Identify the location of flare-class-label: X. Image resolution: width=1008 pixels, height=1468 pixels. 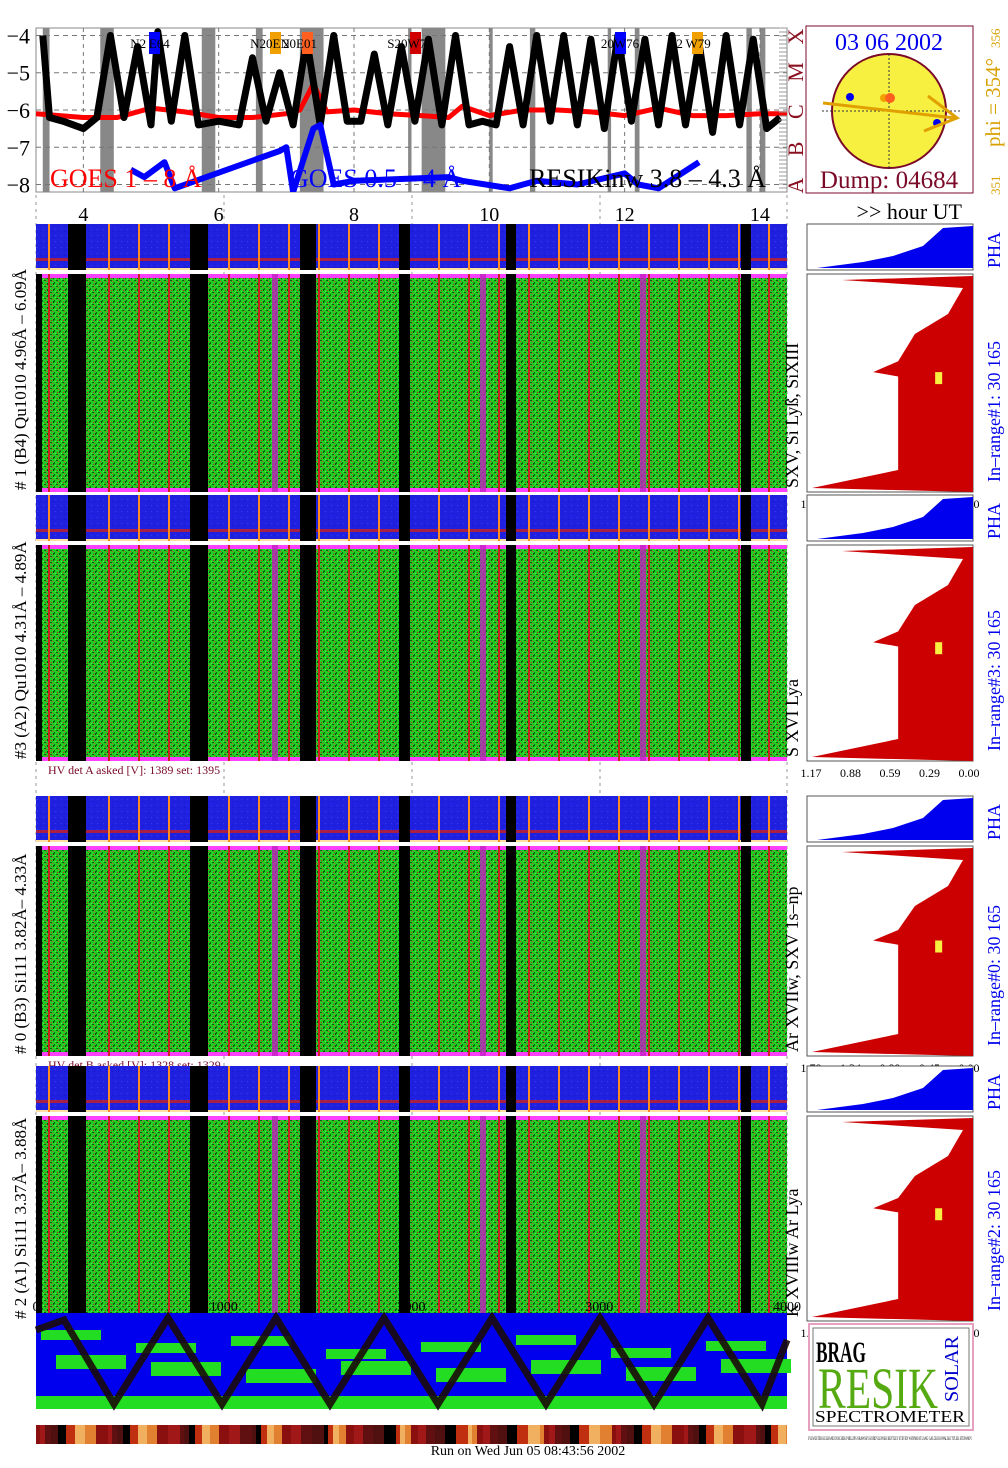
(795, 36).